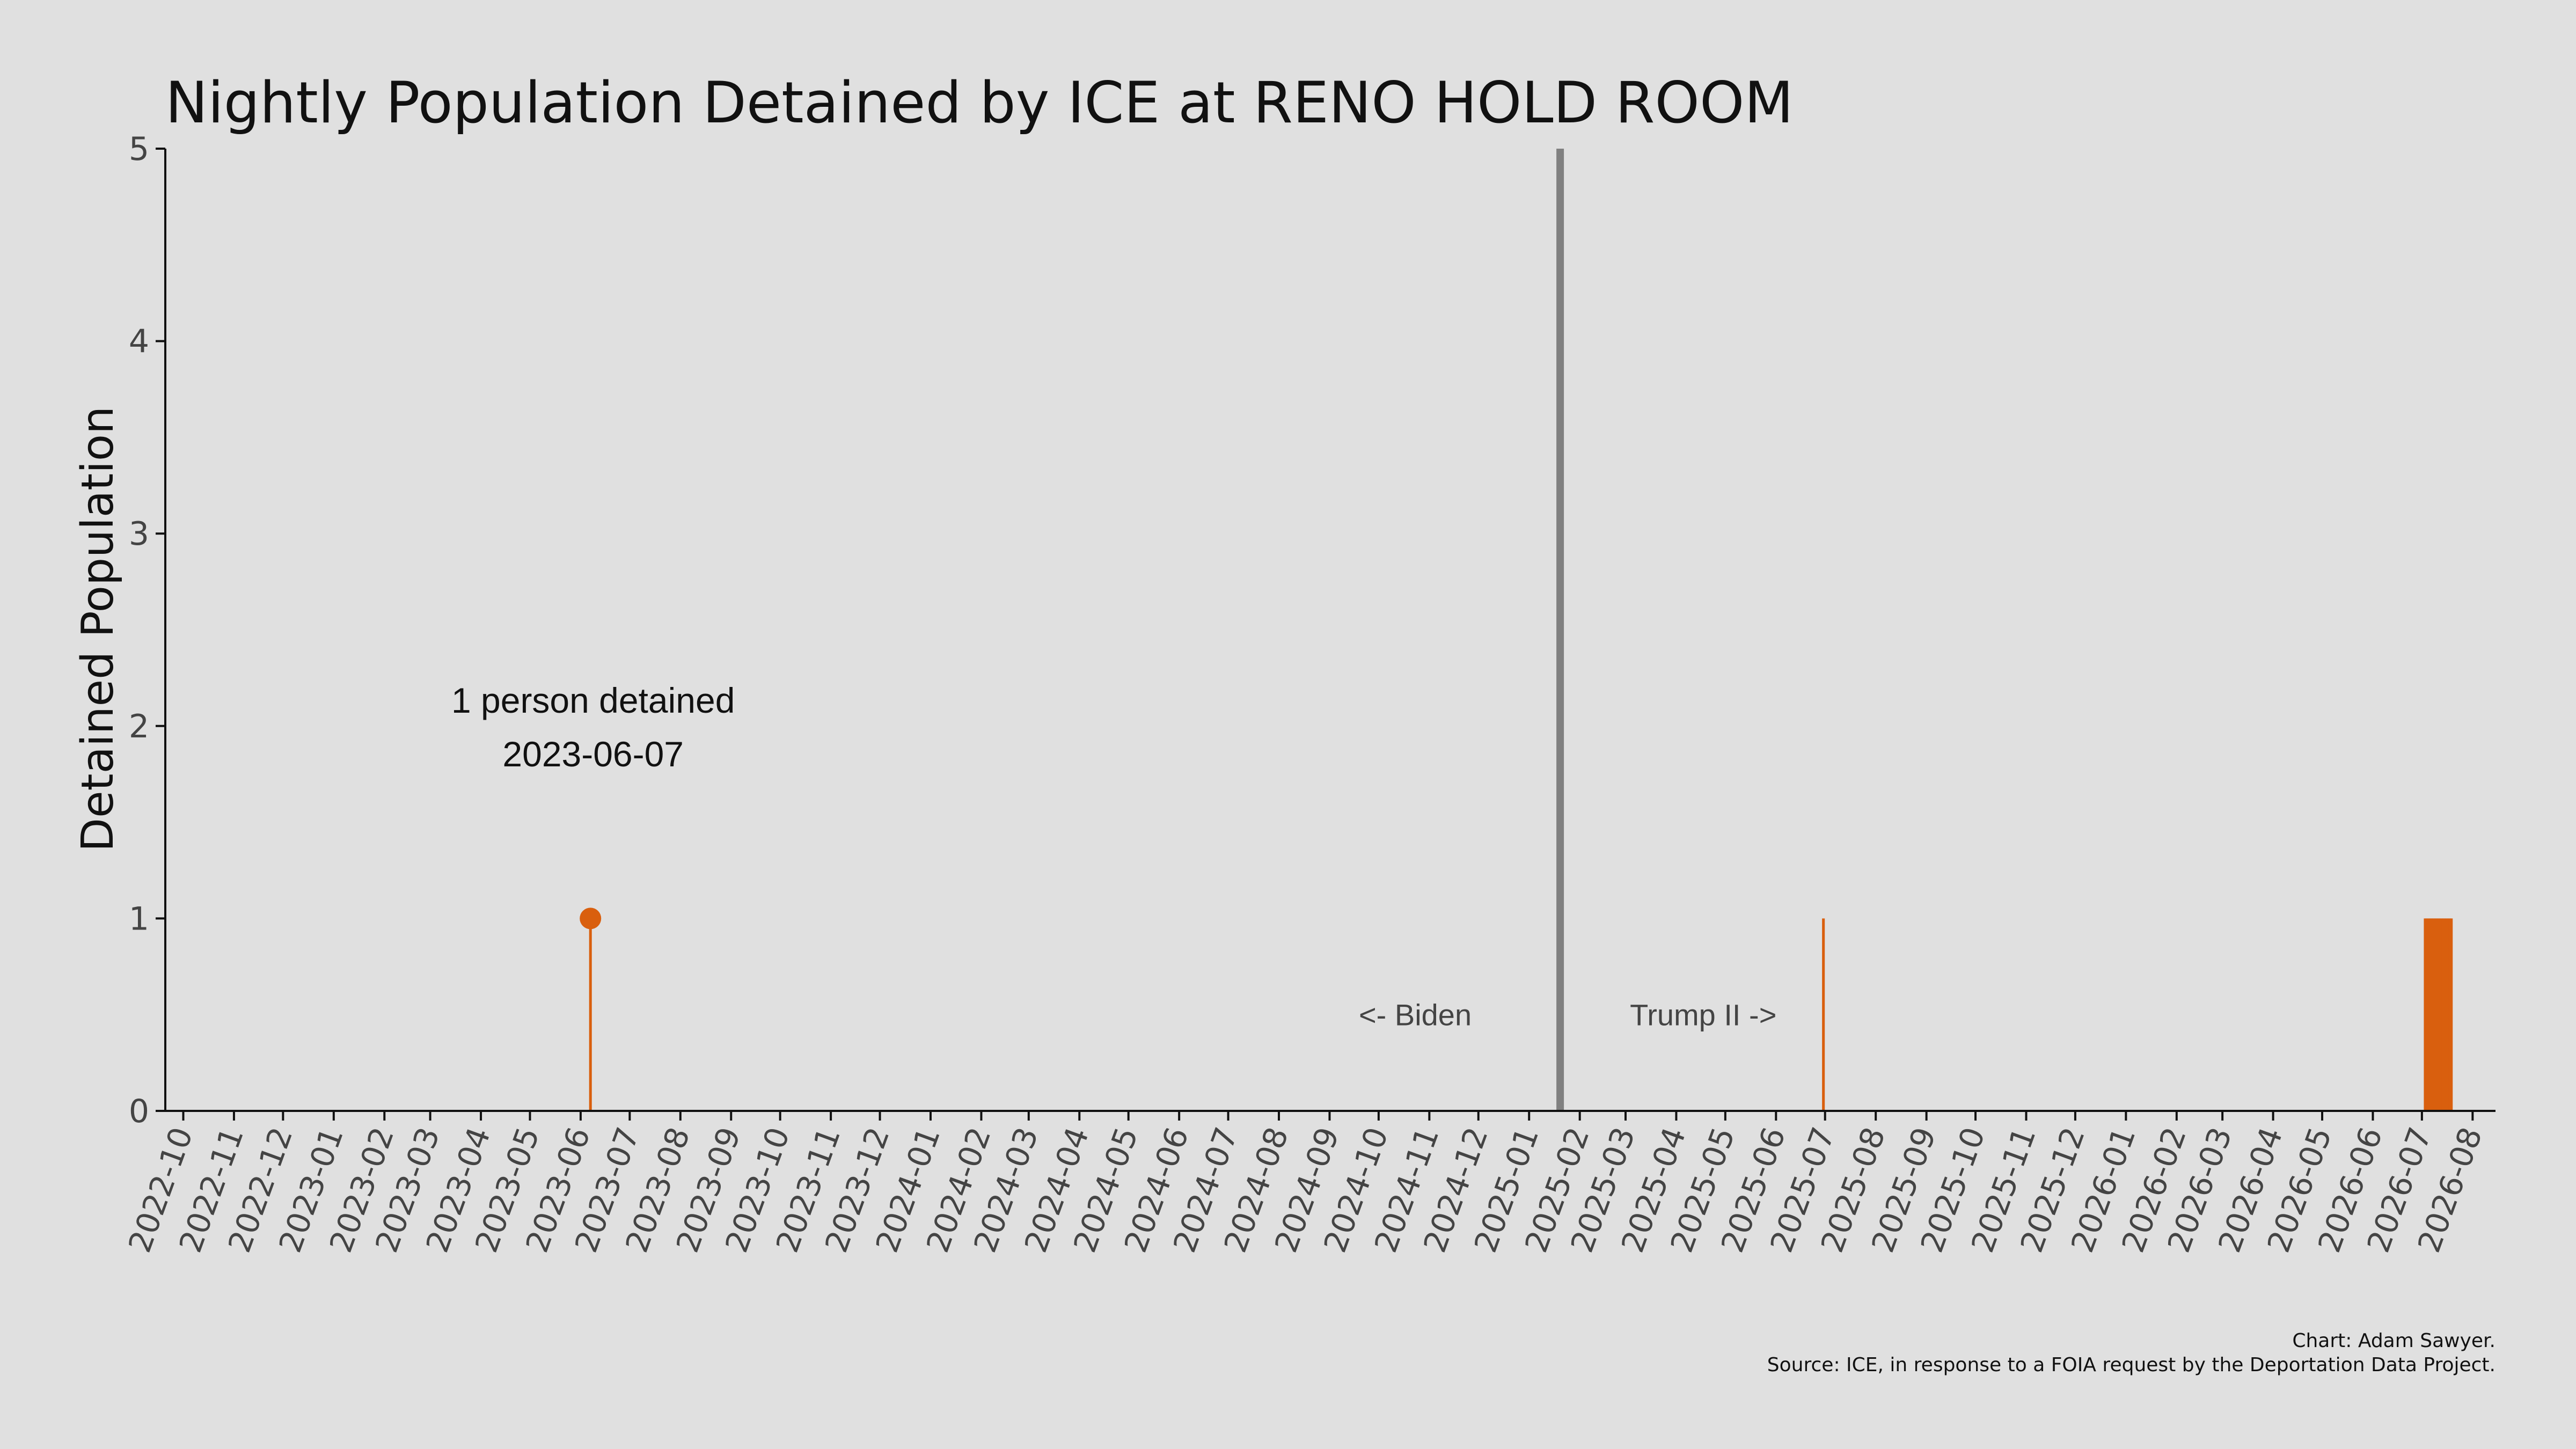 Image resolution: width=2576 pixels, height=1449 pixels. Describe the element at coordinates (1516, 1009) in the screenshot. I see `bars` at that location.